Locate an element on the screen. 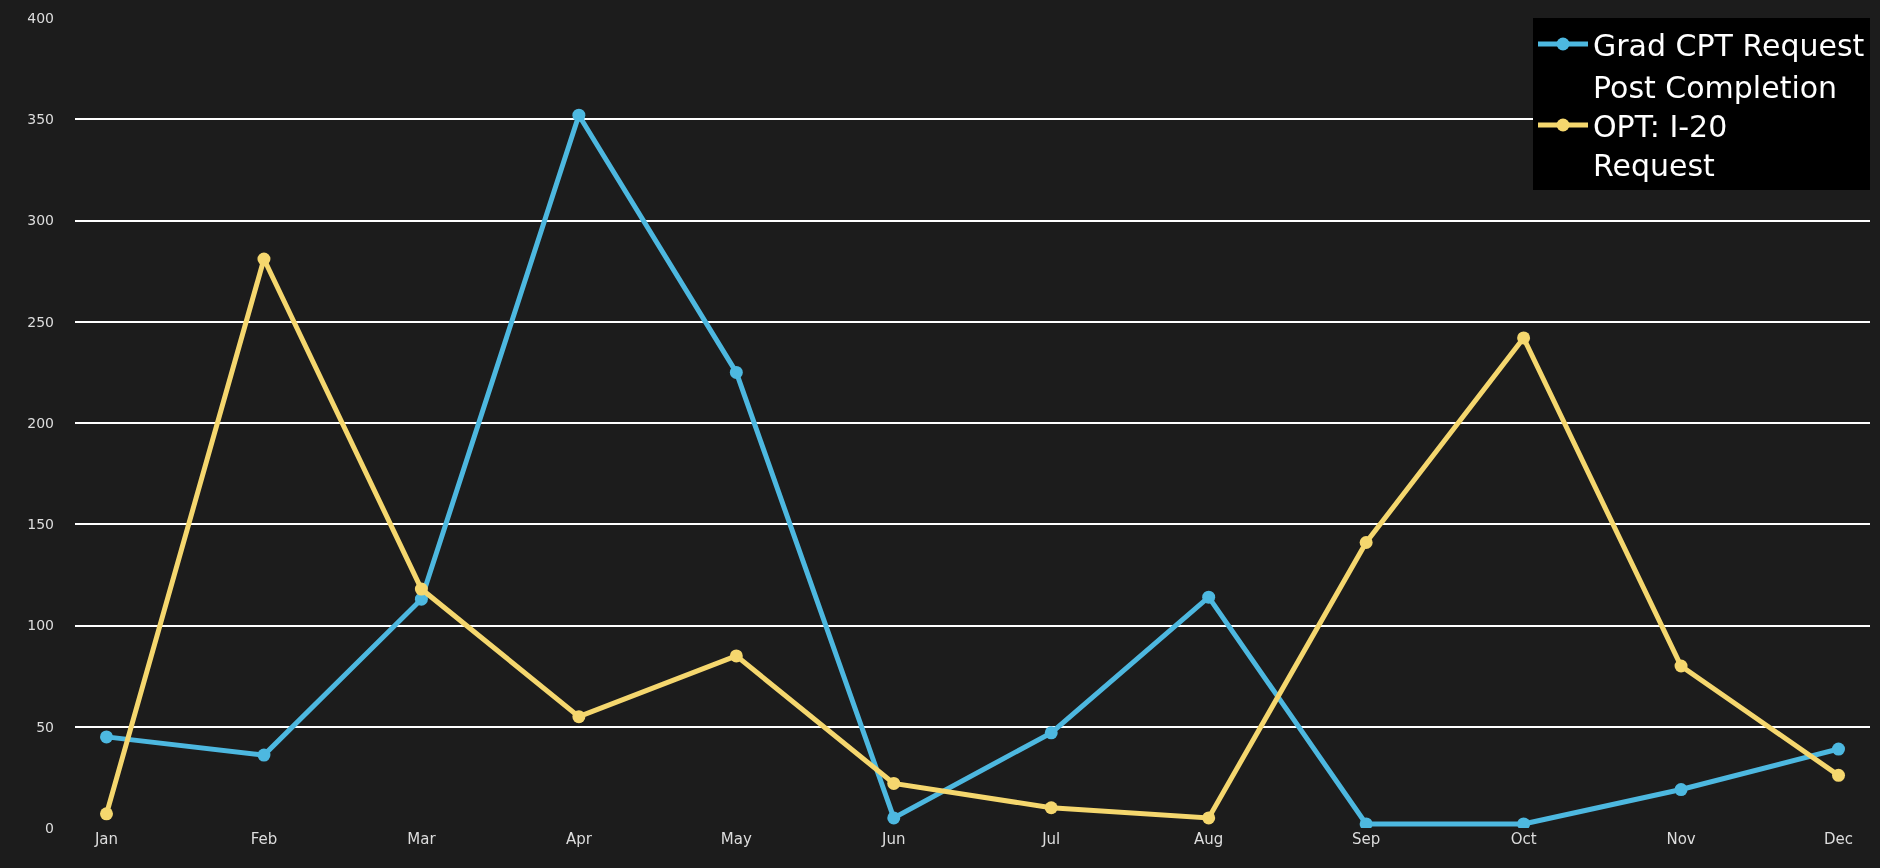 This screenshot has width=1880, height=868. x-tick-label: Nov is located at coordinates (1681, 839).